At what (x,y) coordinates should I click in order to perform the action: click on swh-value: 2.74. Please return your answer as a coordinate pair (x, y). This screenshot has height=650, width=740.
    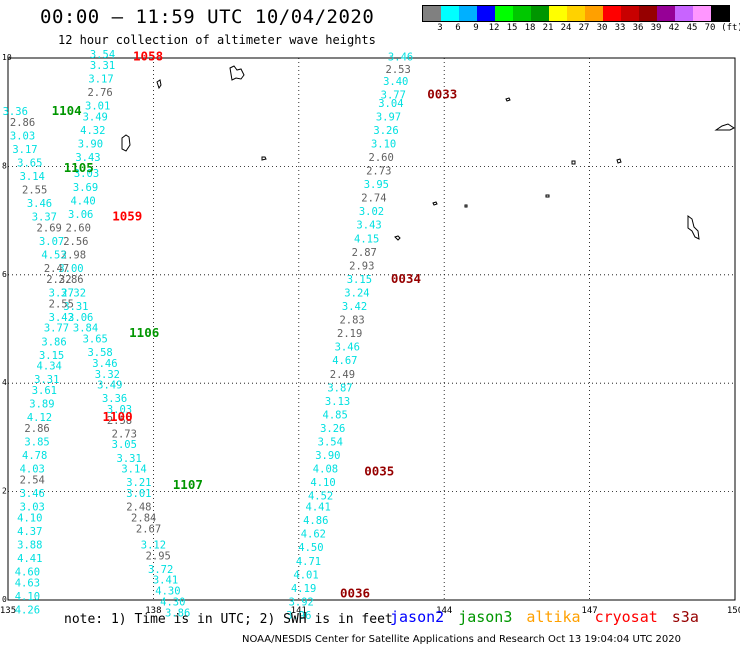
    Looking at the image, I should click on (373, 199).